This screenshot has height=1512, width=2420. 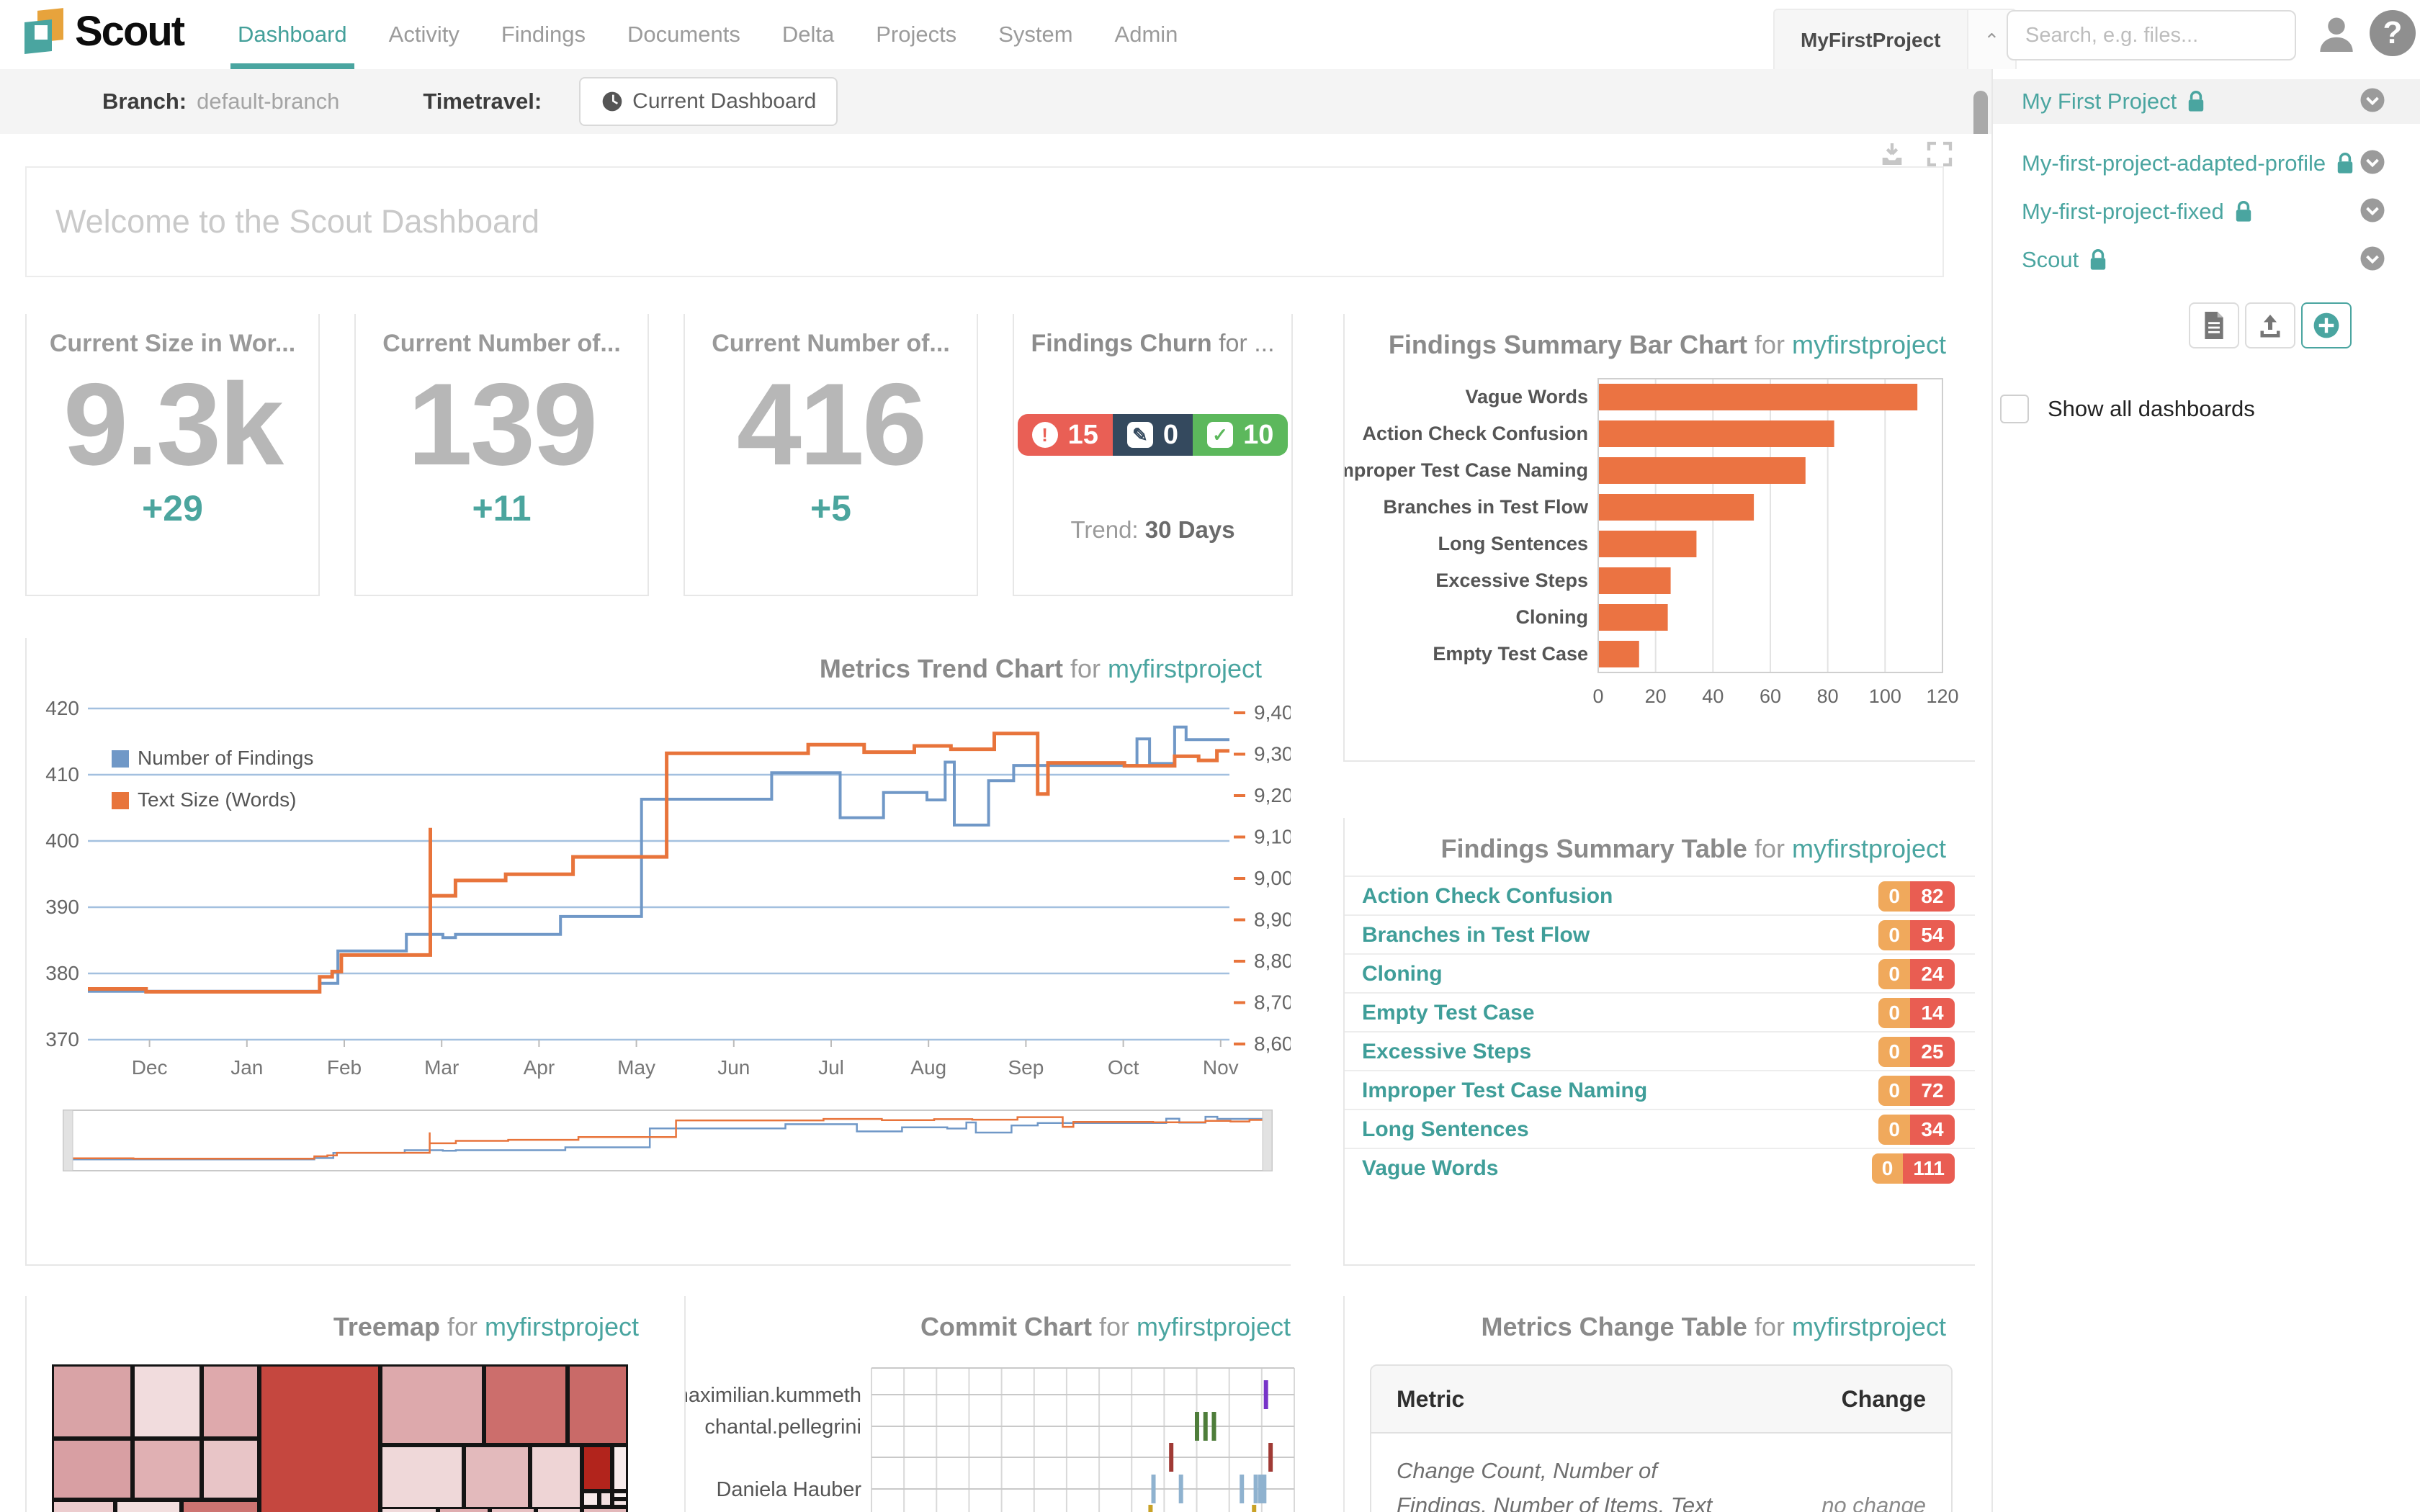 I want to click on tab-findings: Findings, so click(x=543, y=34).